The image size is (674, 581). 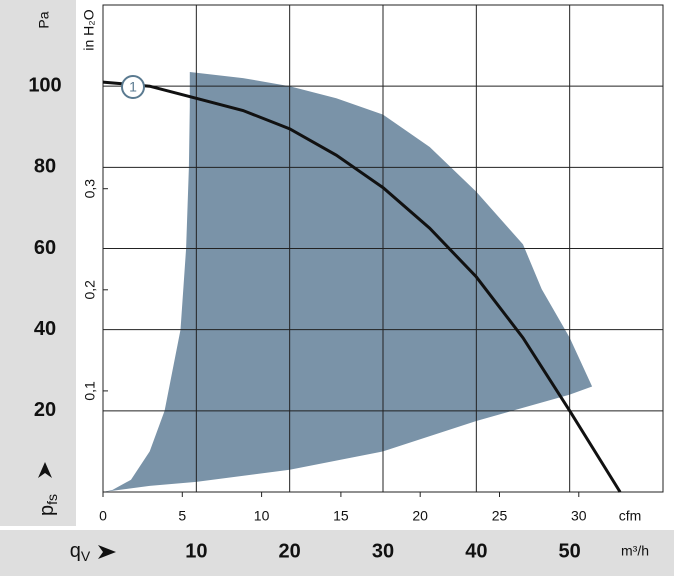 What do you see at coordinates (383, 551) in the screenshot?
I see `x-tick-label: 30` at bounding box center [383, 551].